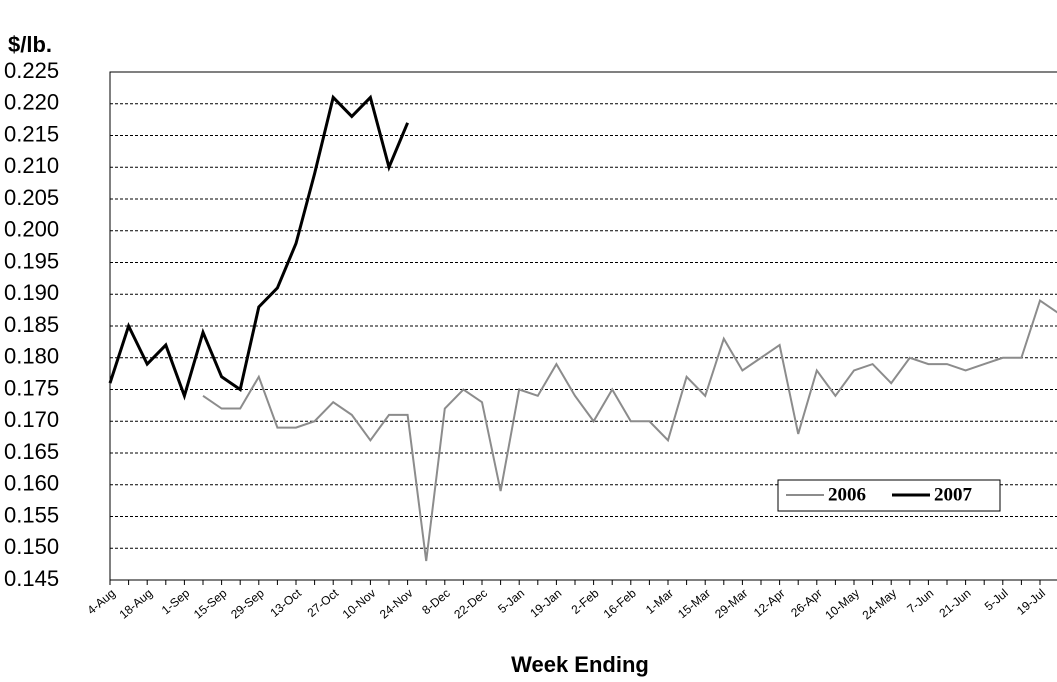  Describe the element at coordinates (31, 356) in the screenshot. I see `y-tick-label: 0.180` at that location.